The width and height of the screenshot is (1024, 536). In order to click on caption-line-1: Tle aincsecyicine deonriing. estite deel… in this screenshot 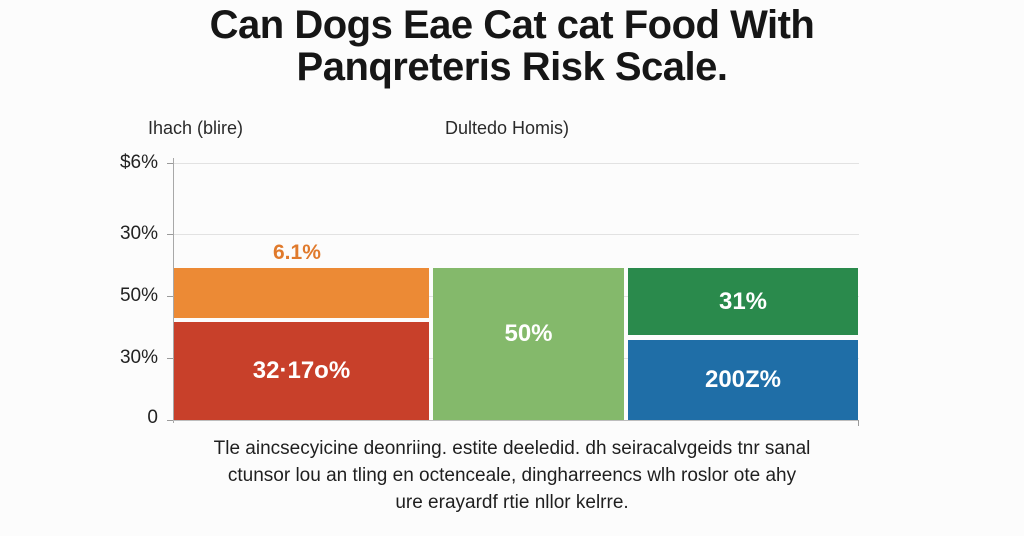, I will do `click(512, 448)`.